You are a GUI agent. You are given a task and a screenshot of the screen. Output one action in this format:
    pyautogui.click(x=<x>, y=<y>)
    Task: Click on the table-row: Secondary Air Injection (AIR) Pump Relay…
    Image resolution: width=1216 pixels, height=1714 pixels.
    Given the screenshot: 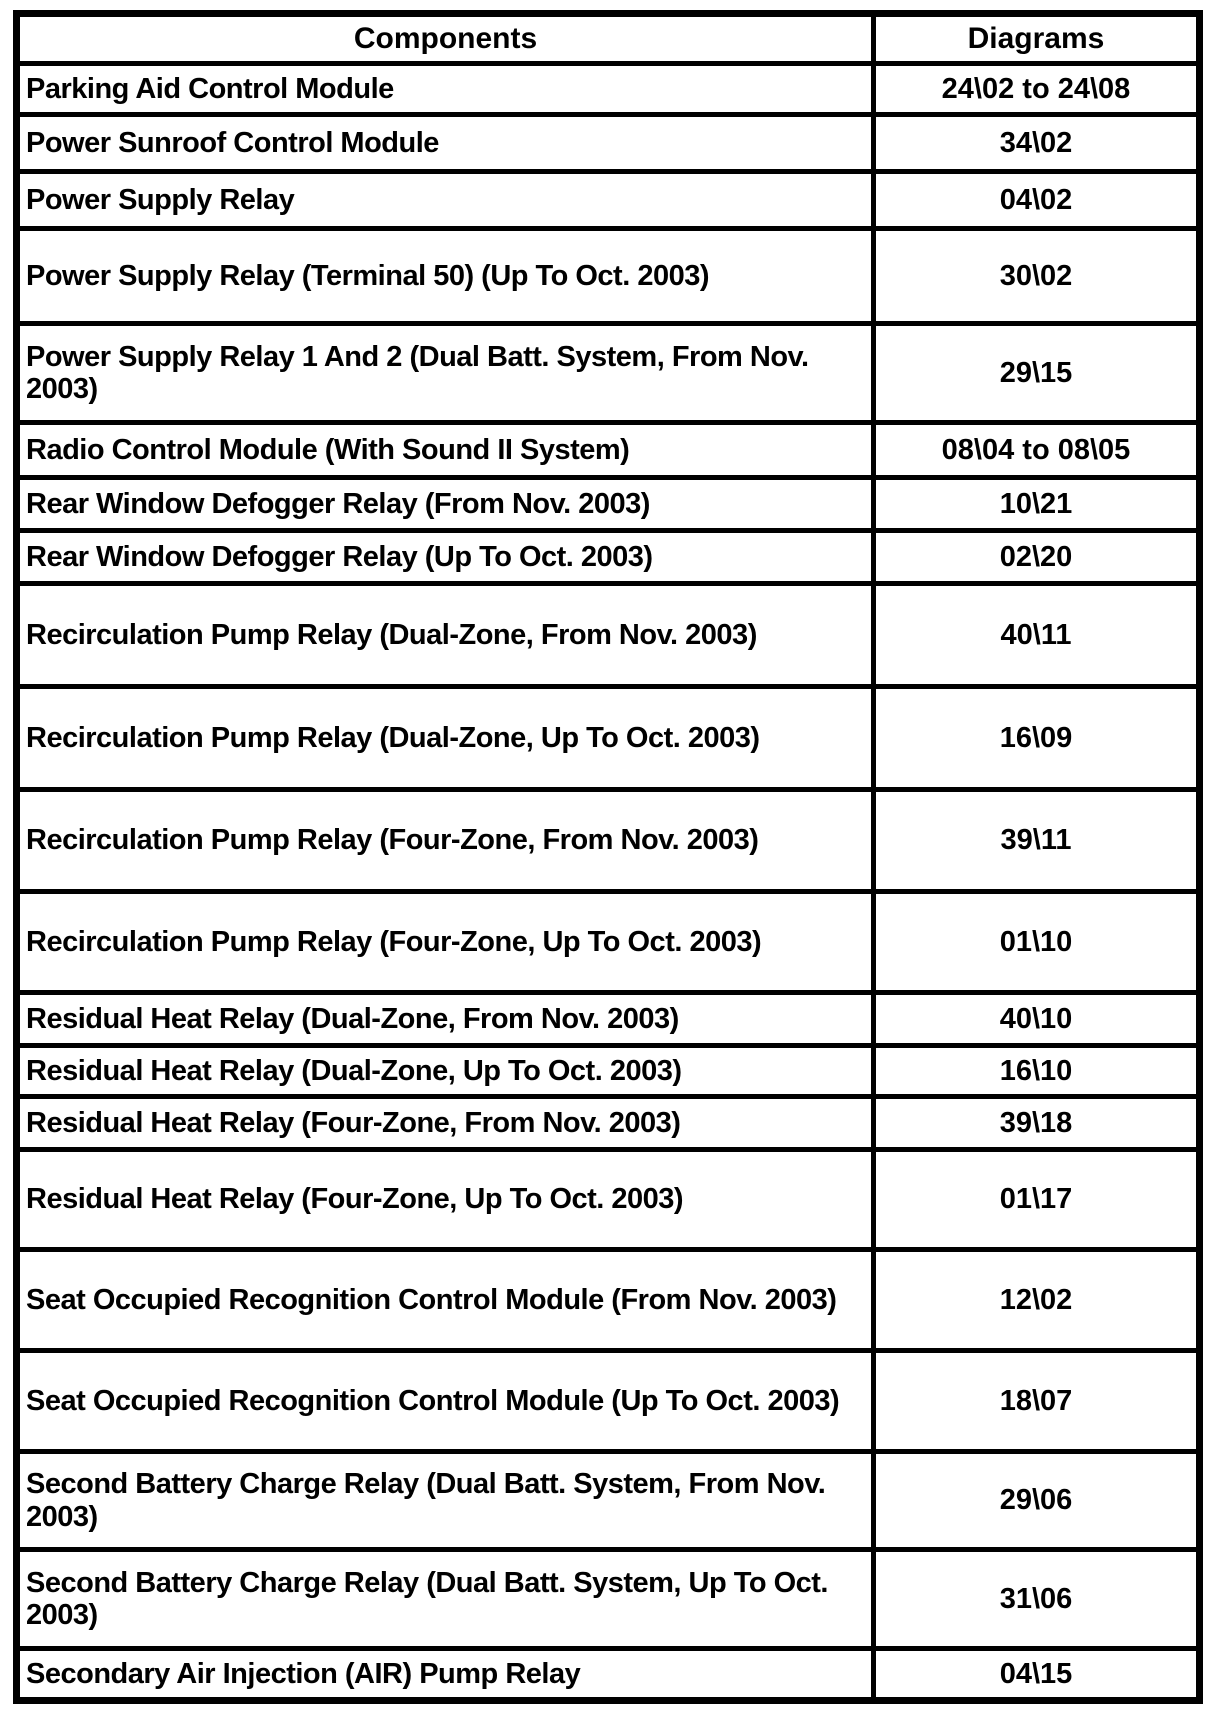 What is the action you would take?
    pyautogui.click(x=608, y=1674)
    